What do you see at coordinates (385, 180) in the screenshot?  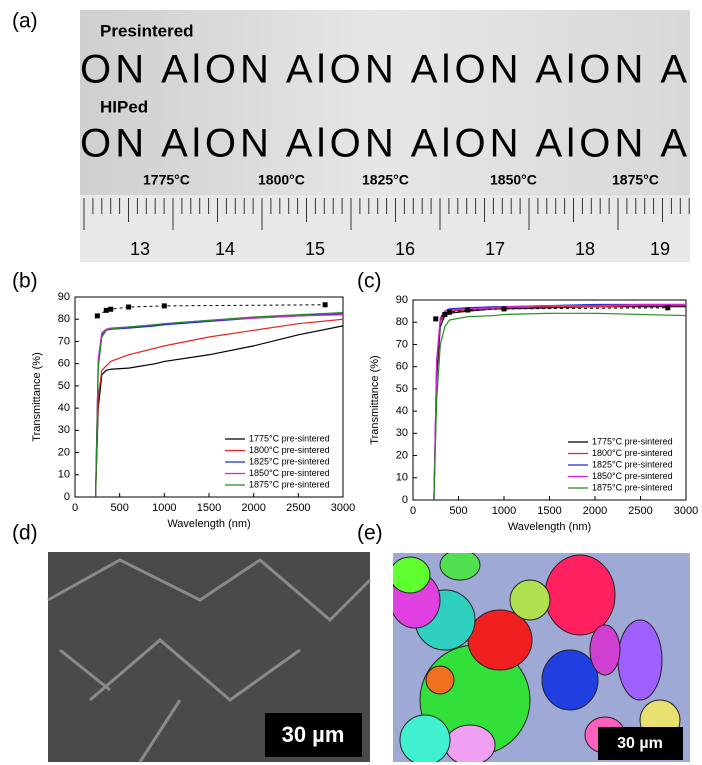 I see `temperature-label: 1825°C` at bounding box center [385, 180].